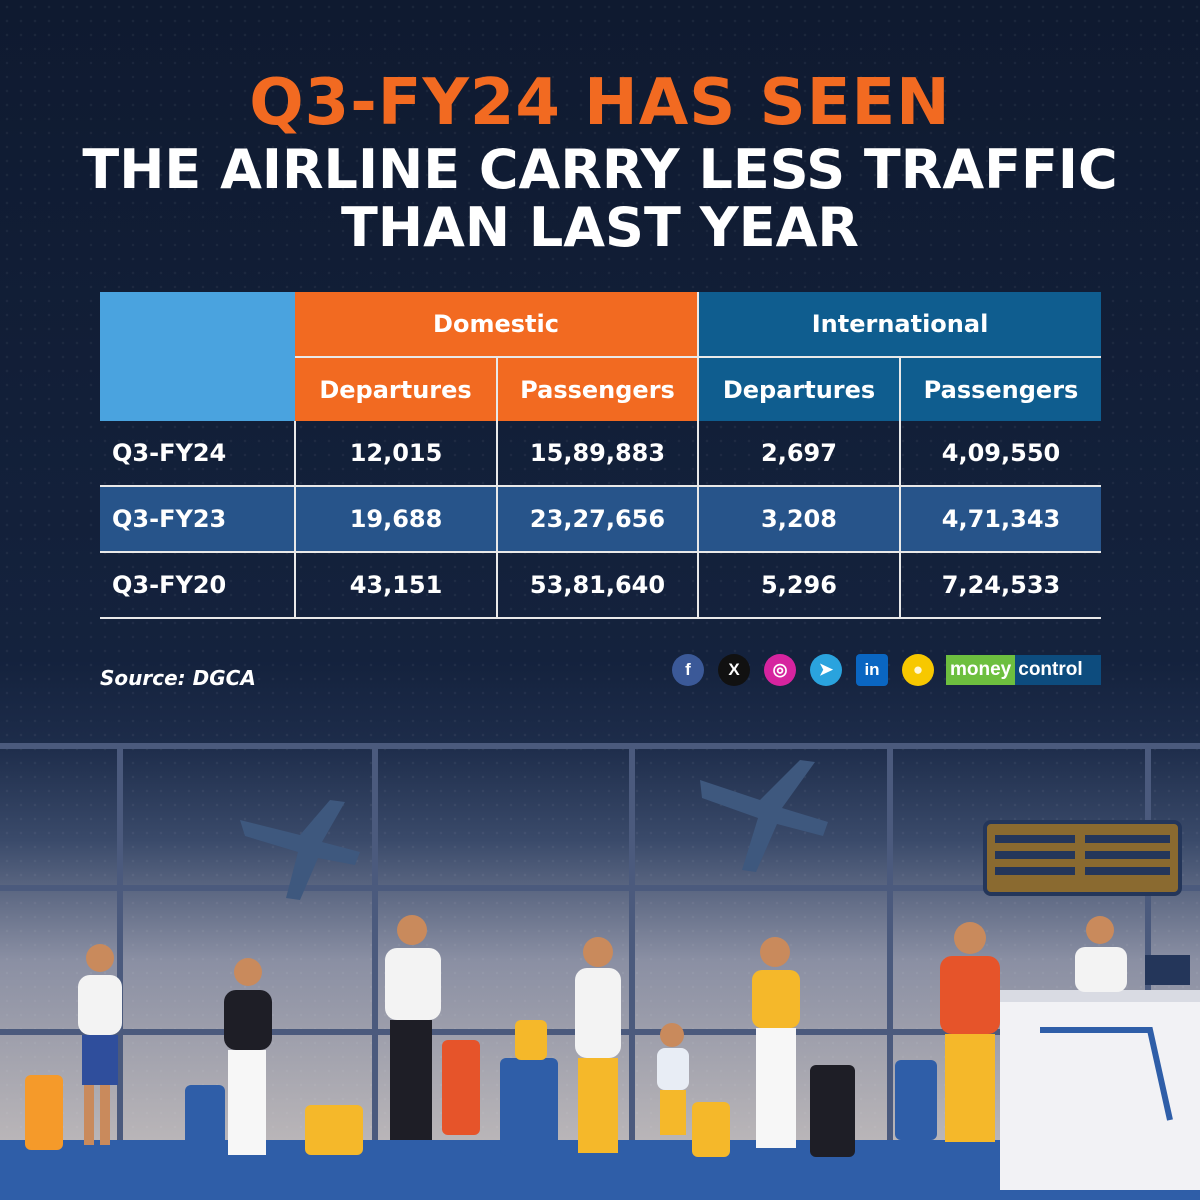  I want to click on row-label: Q3-FY24, so click(197, 454).